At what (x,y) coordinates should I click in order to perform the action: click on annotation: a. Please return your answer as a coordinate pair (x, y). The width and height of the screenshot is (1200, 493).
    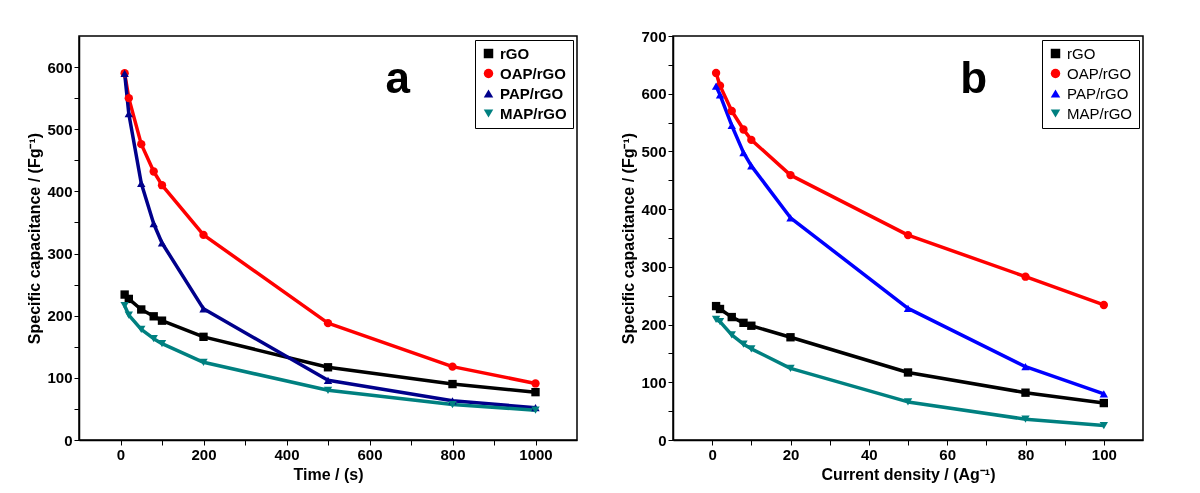
    Looking at the image, I should click on (398, 77).